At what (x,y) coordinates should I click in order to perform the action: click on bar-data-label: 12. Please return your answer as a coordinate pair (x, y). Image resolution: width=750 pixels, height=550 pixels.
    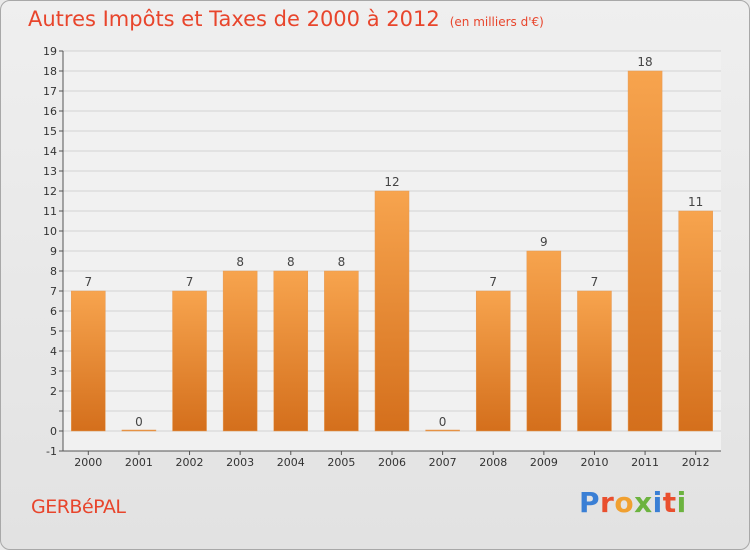
    Looking at the image, I should click on (391, 182).